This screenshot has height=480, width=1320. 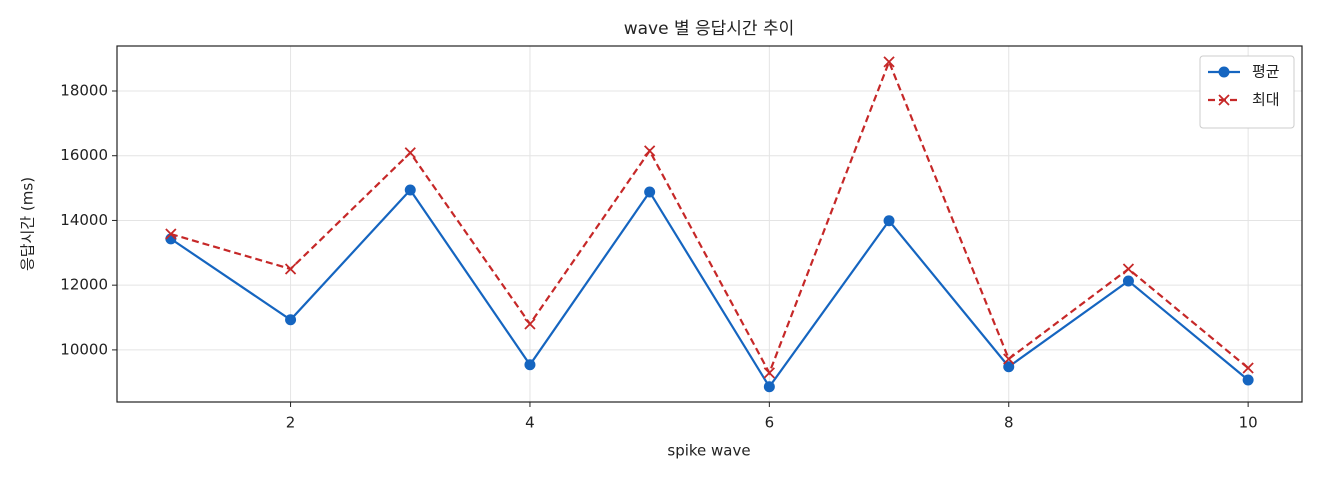 What do you see at coordinates (1009, 423) in the screenshot?
I see `x-tick-label: 8` at bounding box center [1009, 423].